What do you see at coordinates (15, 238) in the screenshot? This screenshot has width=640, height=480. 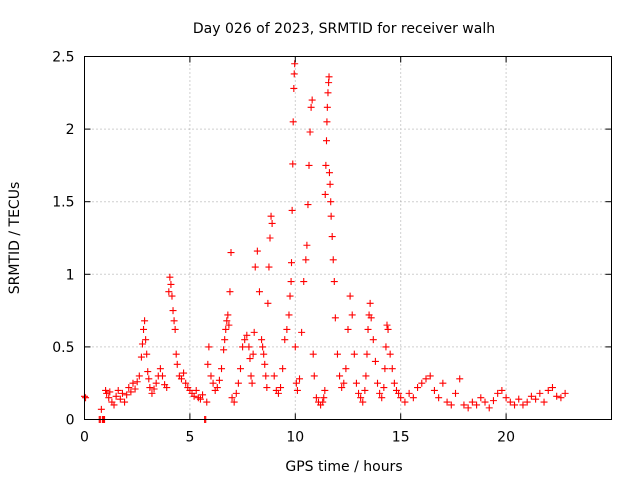 I see `y-axis-label: SRMTID / TECUs` at bounding box center [15, 238].